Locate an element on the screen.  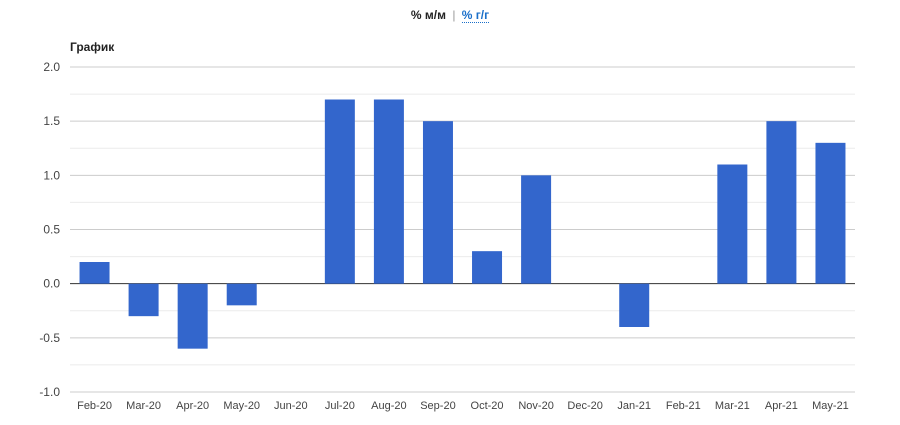
x-tick-label: Apr-21 is located at coordinates (781, 406).